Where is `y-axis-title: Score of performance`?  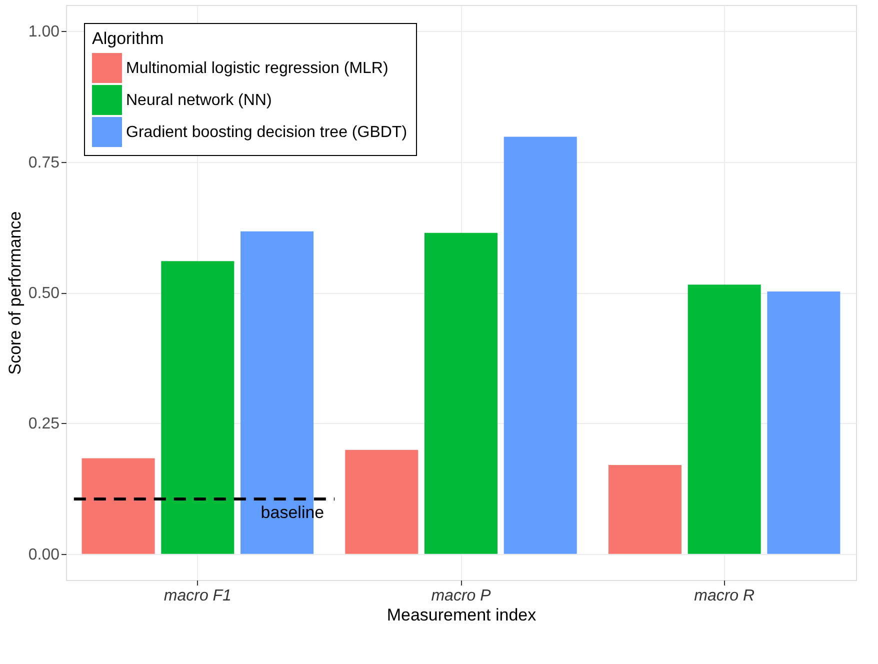
y-axis-title: Score of performance is located at coordinates (14, 293).